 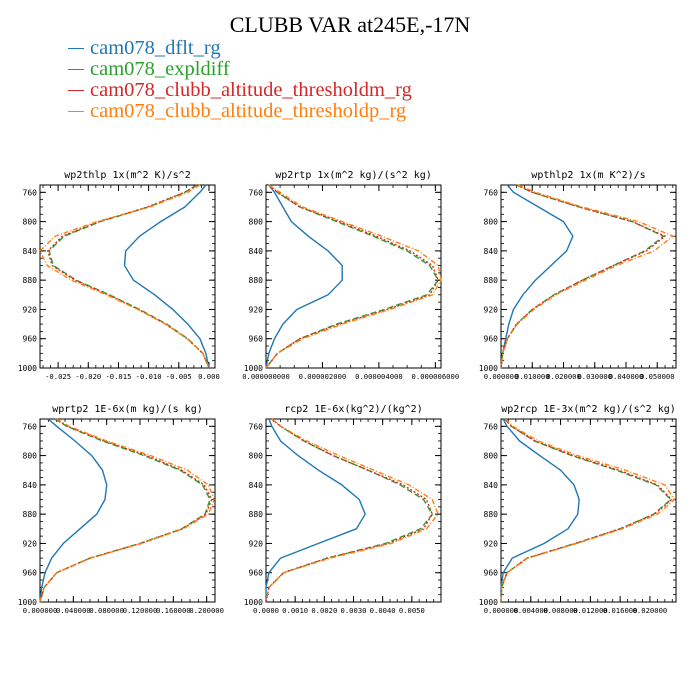 What do you see at coordinates (383, 610) in the screenshot?
I see `x-tick-label: 0.0040` at bounding box center [383, 610].